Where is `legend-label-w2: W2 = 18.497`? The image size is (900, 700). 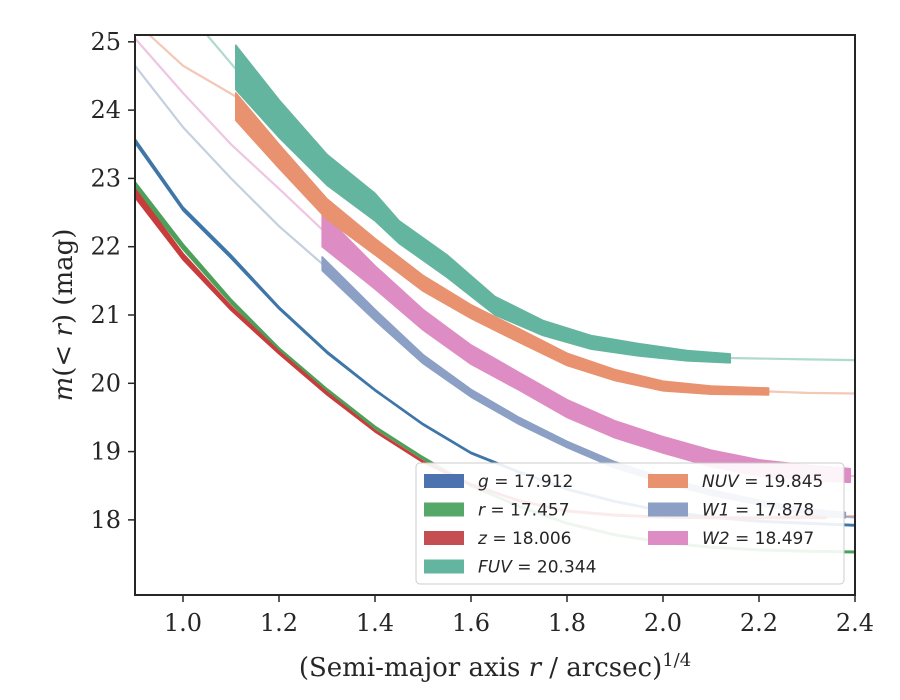 legend-label-w2: W2 = 18.497 is located at coordinates (758, 539).